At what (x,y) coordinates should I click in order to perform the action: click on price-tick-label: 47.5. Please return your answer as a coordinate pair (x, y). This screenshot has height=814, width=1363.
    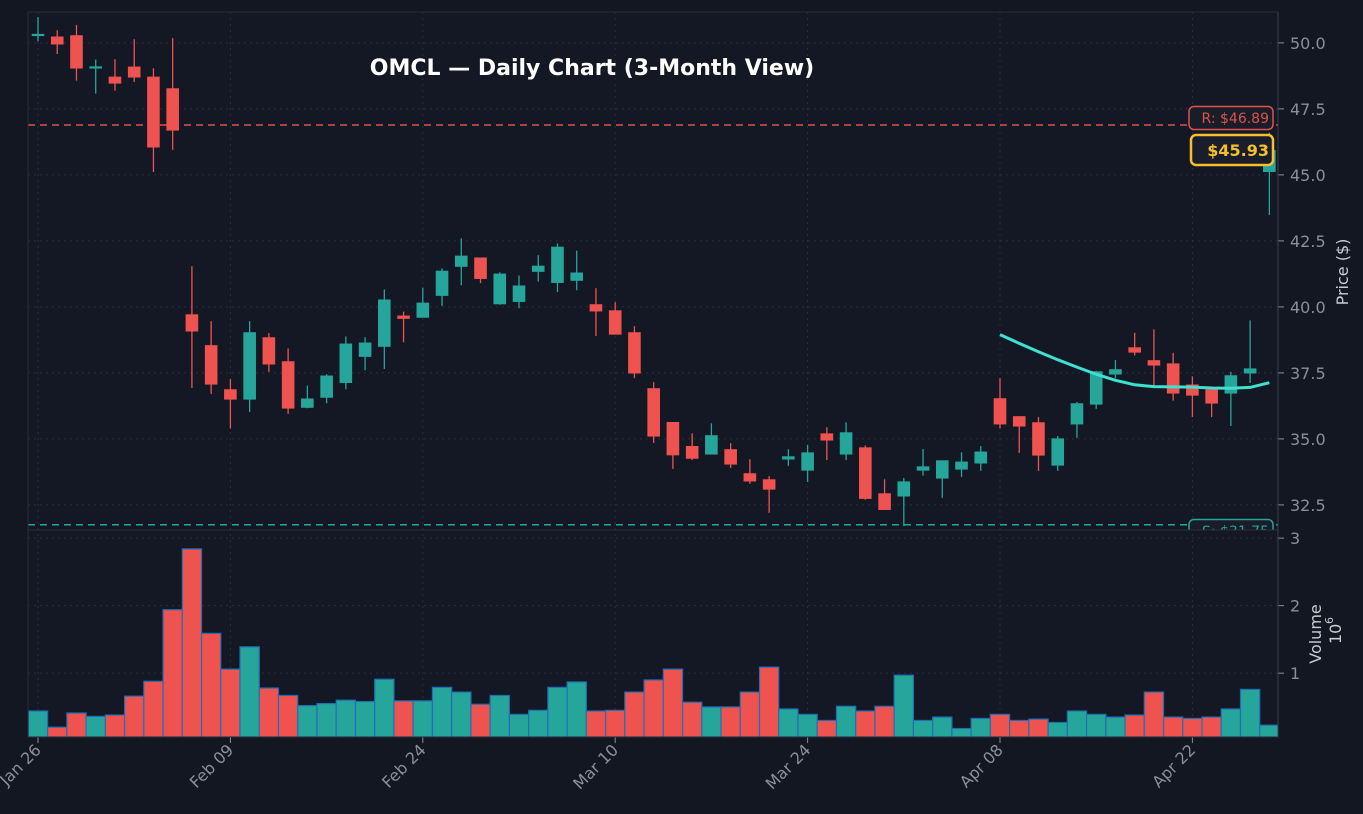
    Looking at the image, I should click on (1308, 109).